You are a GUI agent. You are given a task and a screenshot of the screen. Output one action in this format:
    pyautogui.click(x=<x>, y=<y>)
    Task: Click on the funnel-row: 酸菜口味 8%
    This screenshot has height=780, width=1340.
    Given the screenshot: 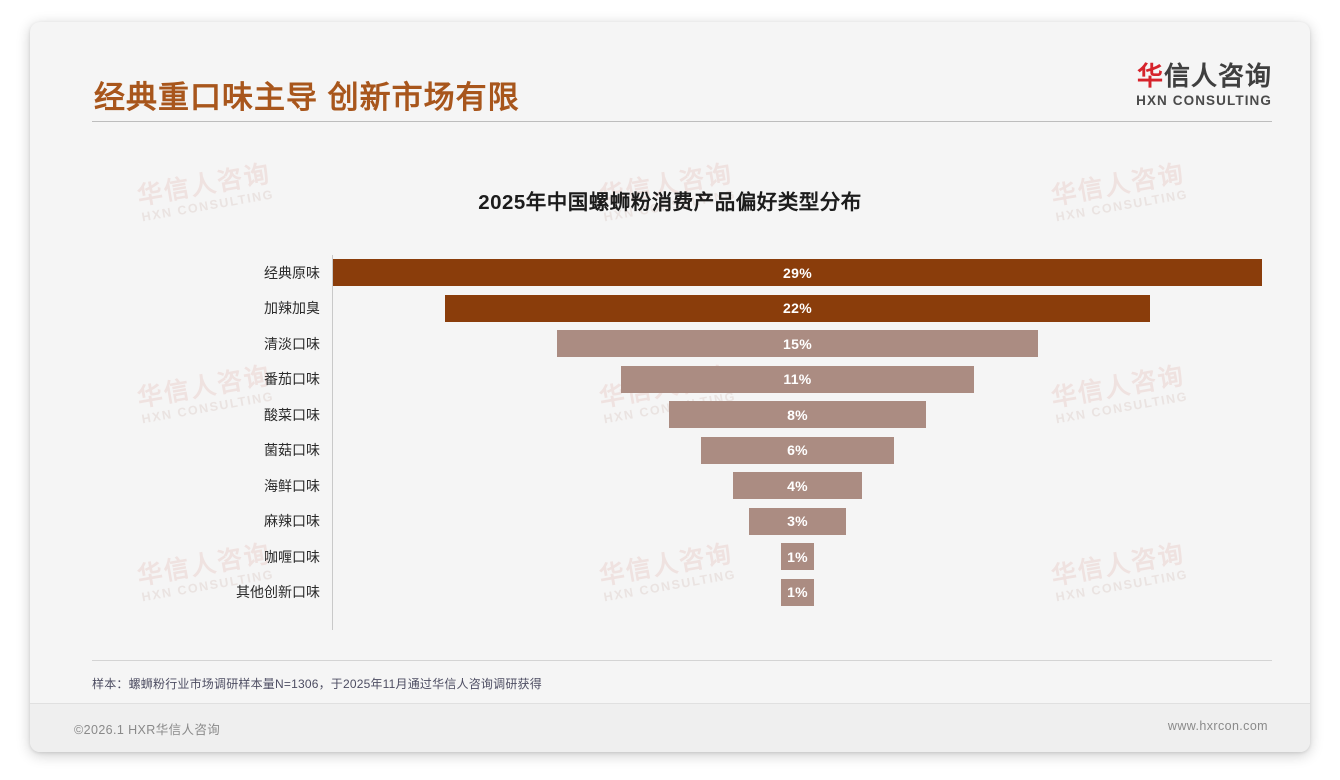 What is the action you would take?
    pyautogui.click(x=677, y=415)
    